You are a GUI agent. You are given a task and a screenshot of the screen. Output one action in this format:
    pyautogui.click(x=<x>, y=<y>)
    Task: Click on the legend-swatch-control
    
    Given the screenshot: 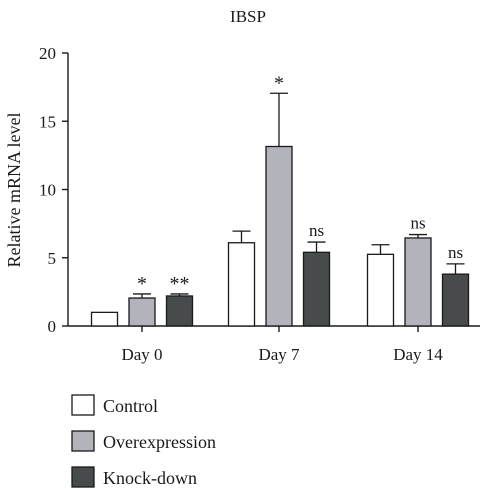 What is the action you would take?
    pyautogui.click(x=83, y=405)
    